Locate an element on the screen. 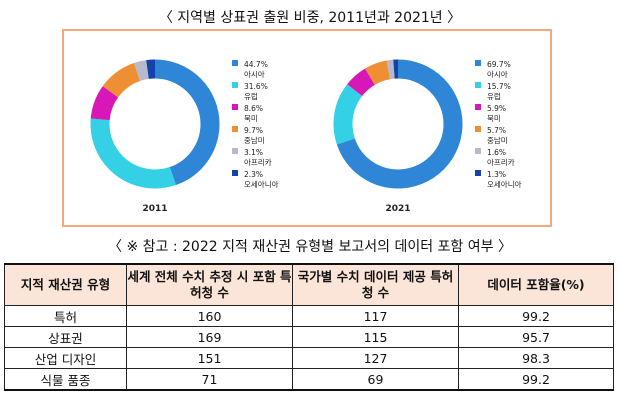 The height and width of the screenshot is (407, 620). legend-value-label: 1.3% is located at coordinates (496, 174).